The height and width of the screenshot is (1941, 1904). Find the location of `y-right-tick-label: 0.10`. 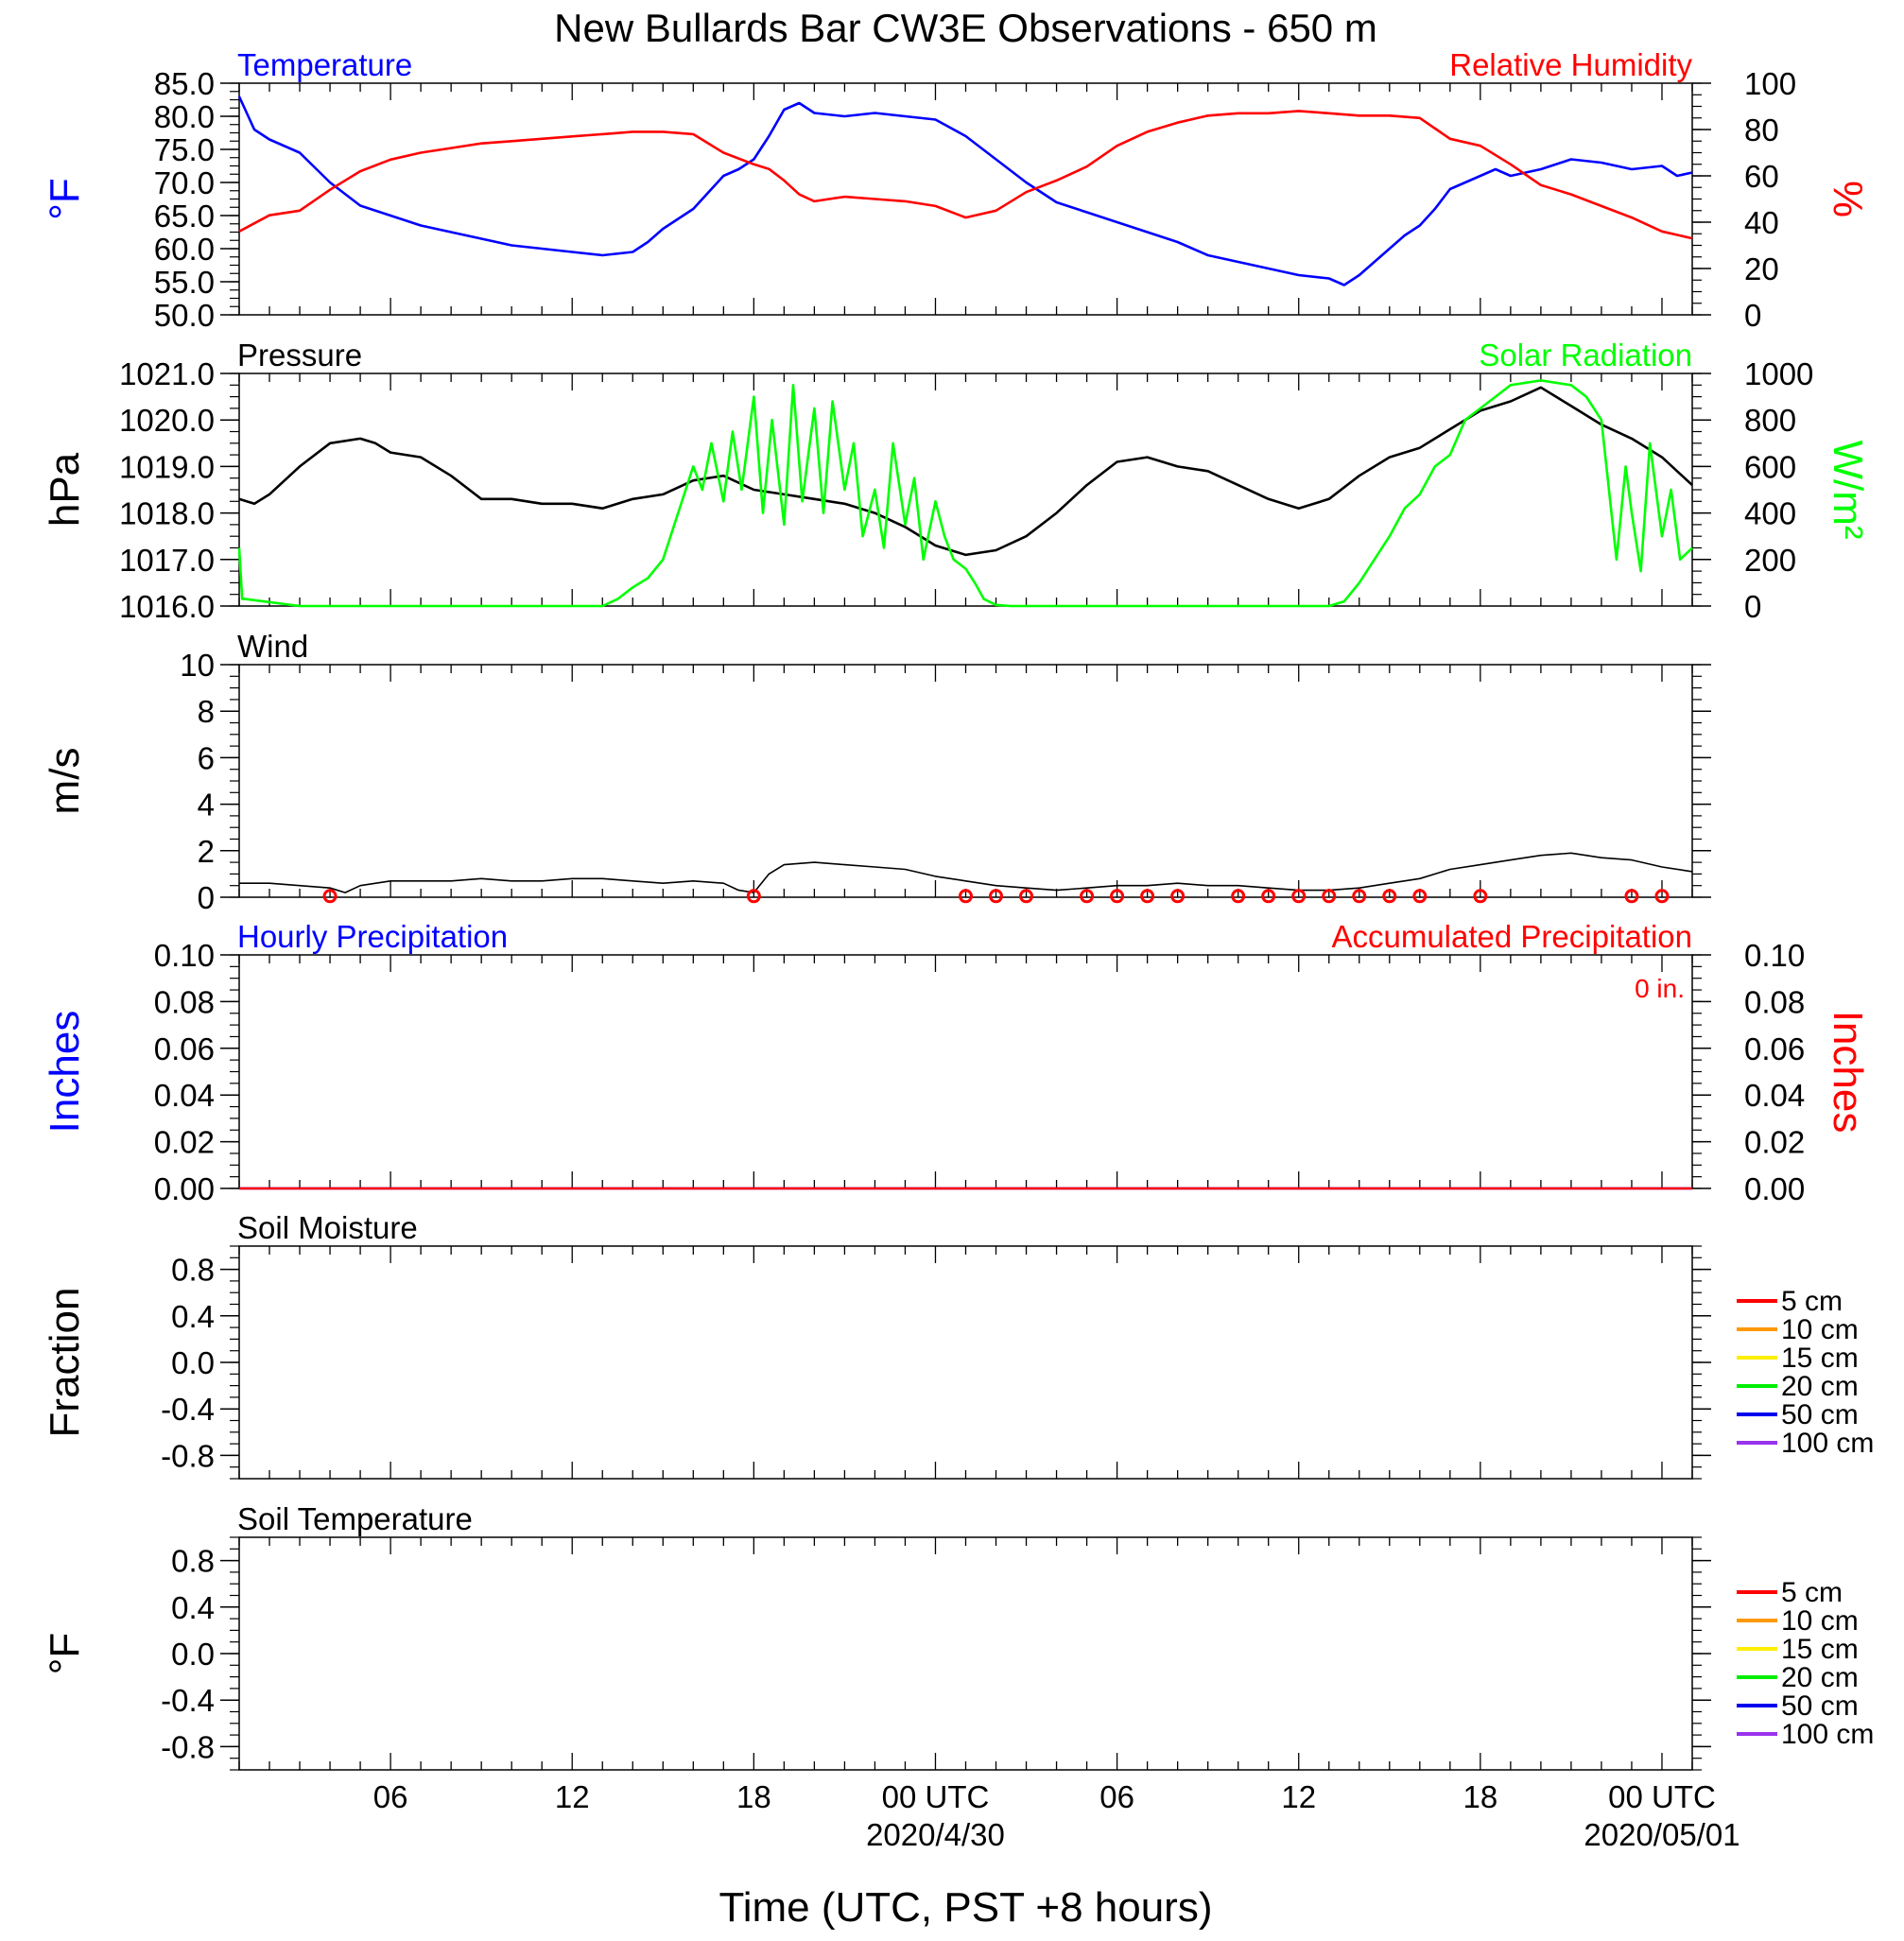

y-right-tick-label: 0.10 is located at coordinates (1774, 956).